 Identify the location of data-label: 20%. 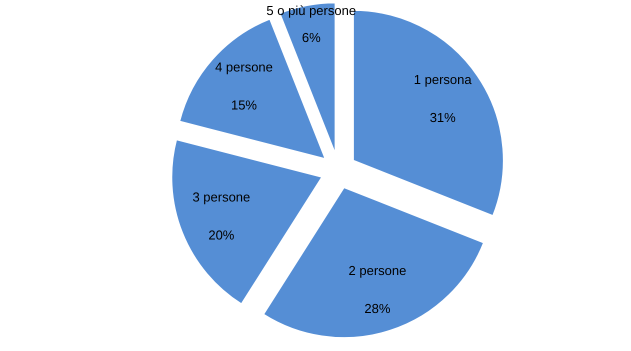
(221, 234).